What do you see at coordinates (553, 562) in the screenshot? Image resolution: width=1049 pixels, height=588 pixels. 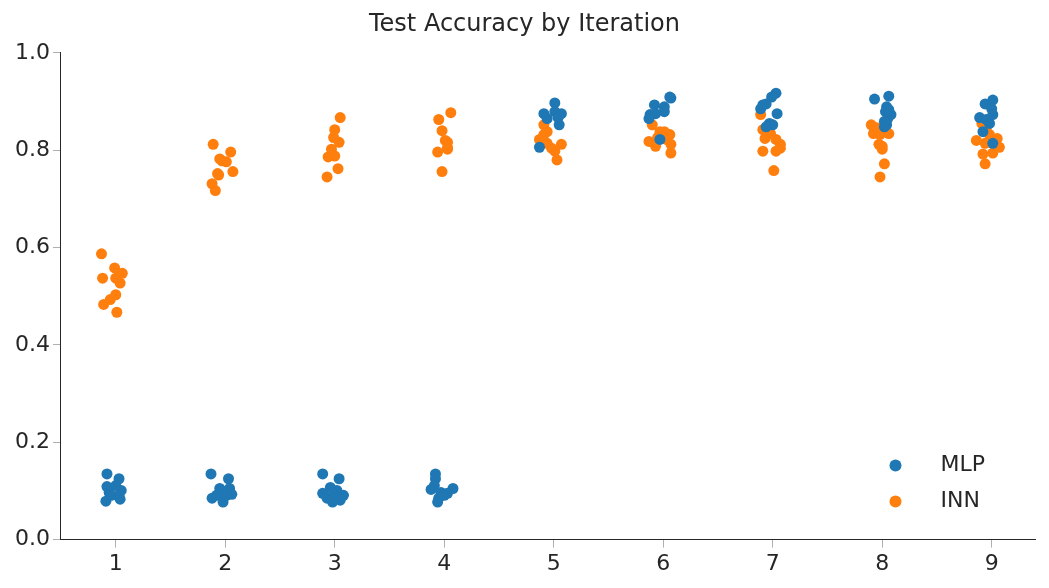 I see `x-tick-label: 5` at bounding box center [553, 562].